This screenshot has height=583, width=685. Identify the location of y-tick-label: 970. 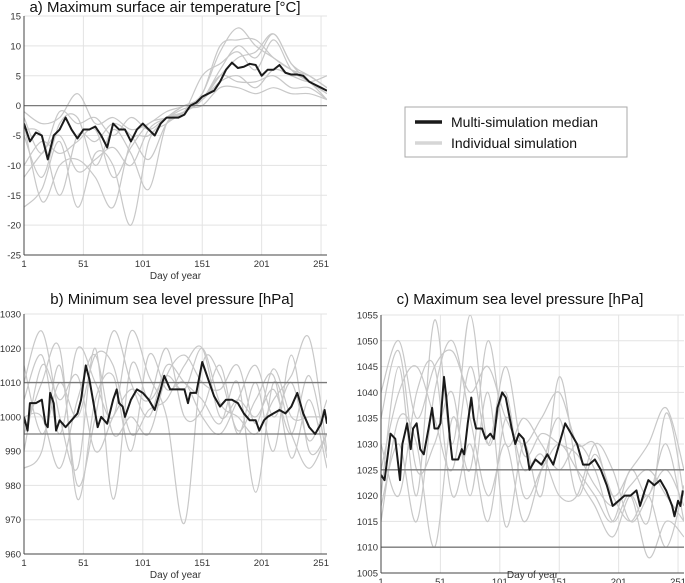
(13, 520).